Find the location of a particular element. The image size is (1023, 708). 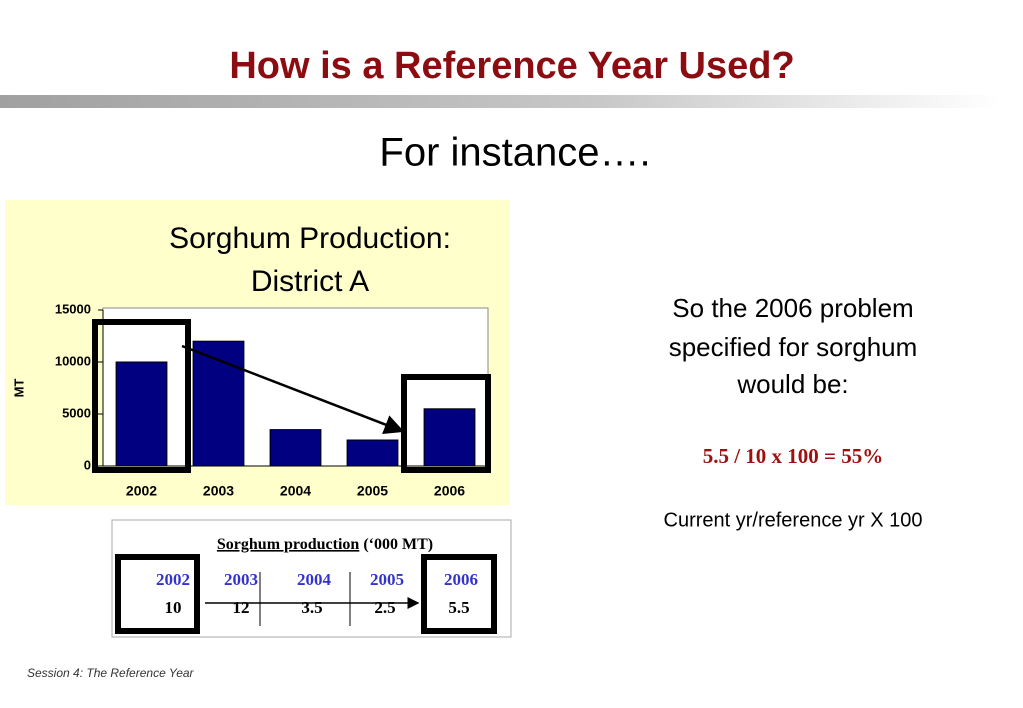

table-year: 2004 is located at coordinates (314, 579).